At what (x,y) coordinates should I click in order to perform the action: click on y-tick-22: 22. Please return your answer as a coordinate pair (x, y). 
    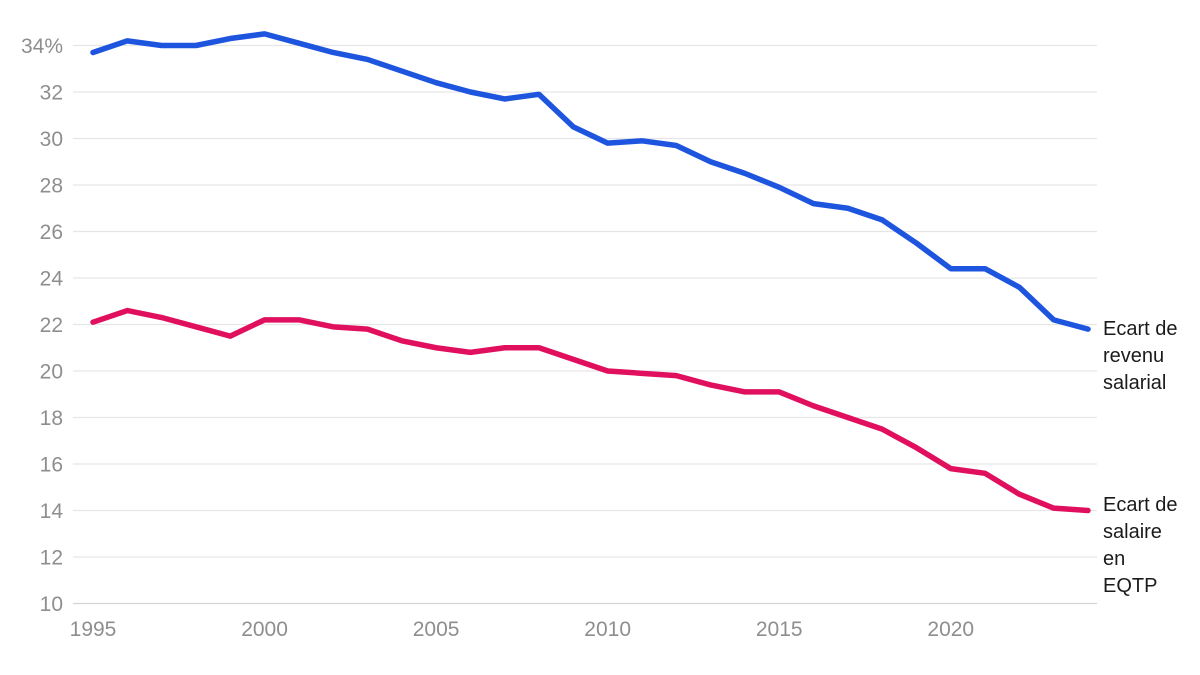
    Looking at the image, I should click on (51, 325).